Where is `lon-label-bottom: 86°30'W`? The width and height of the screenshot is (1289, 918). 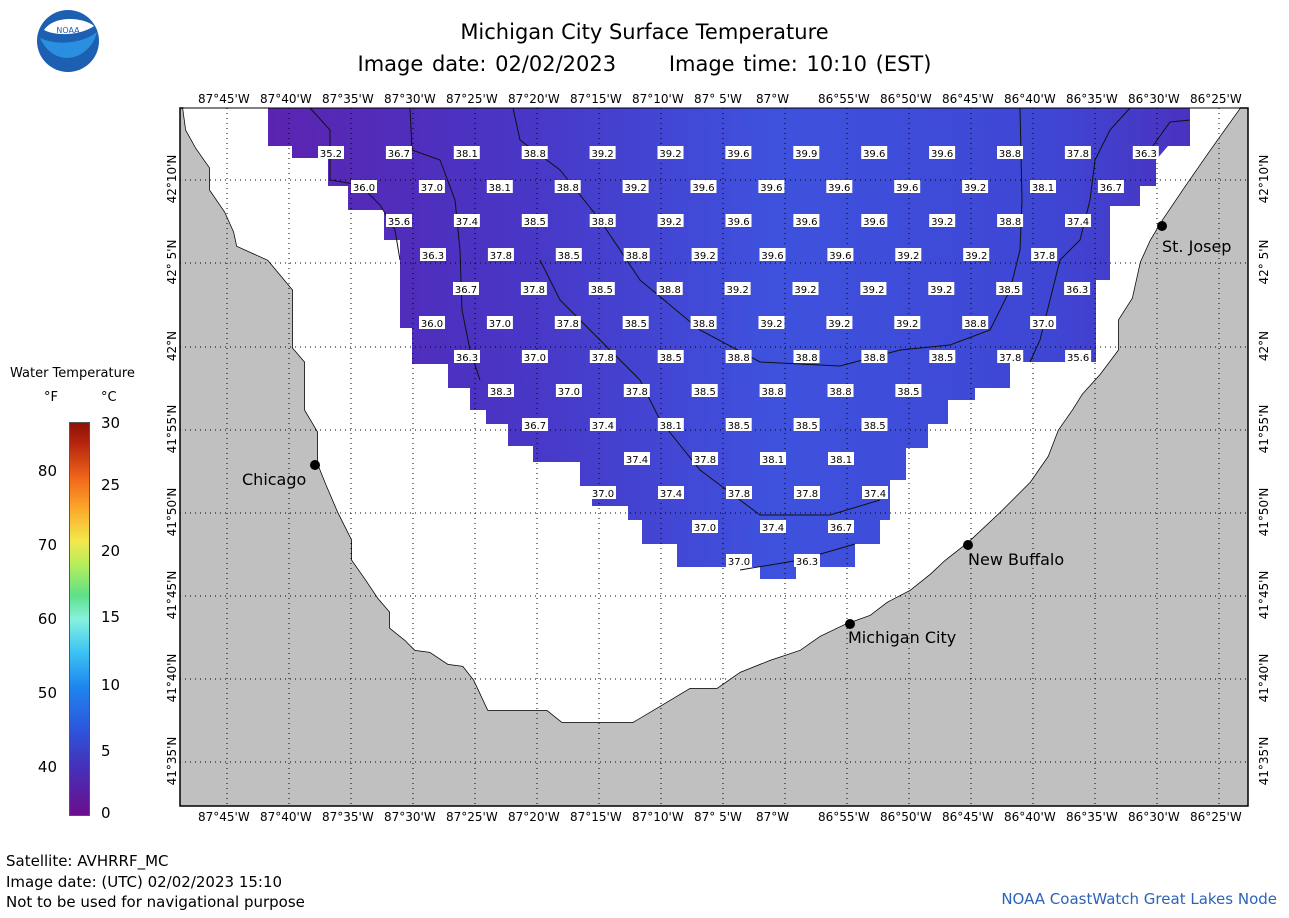 lon-label-bottom: 86°30'W is located at coordinates (1154, 817).